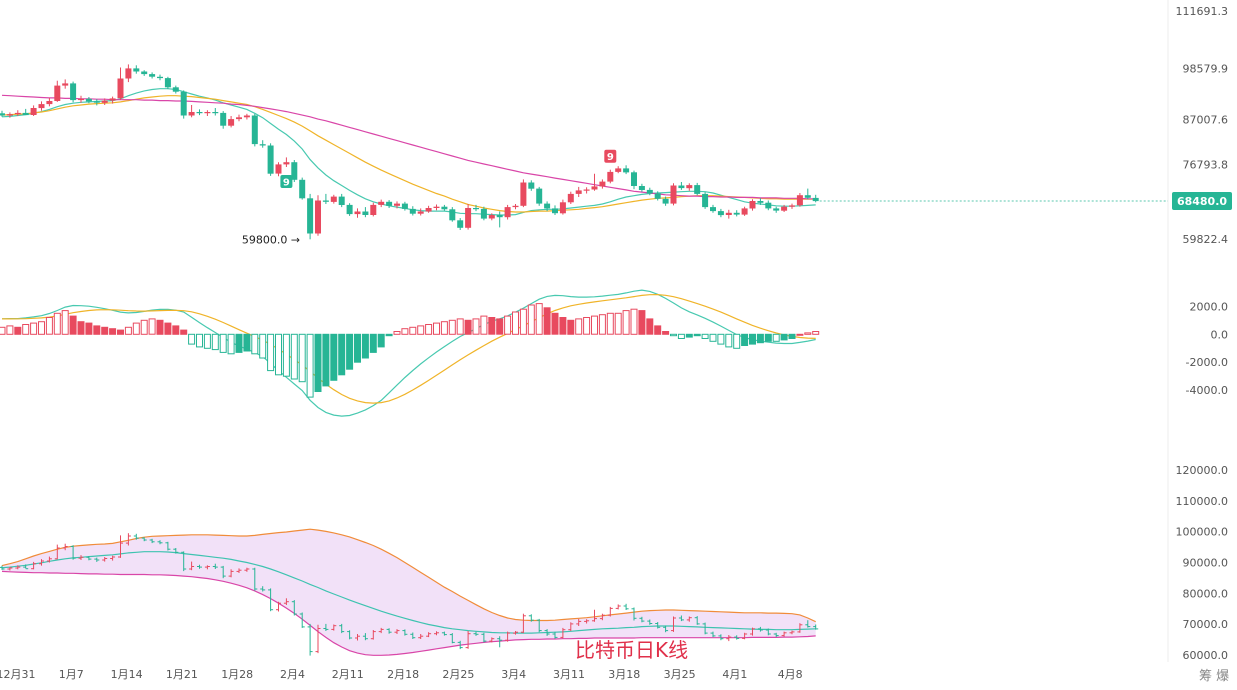 Image resolution: width=1237 pixels, height=690 pixels. I want to click on bollinger-candles, so click(409, 594).